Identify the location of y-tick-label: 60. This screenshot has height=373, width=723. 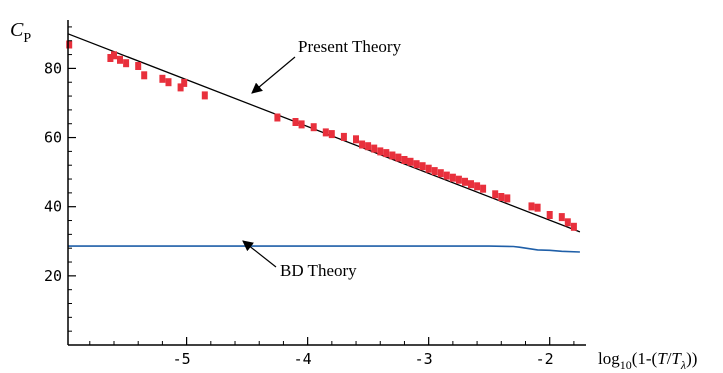
(53, 138).